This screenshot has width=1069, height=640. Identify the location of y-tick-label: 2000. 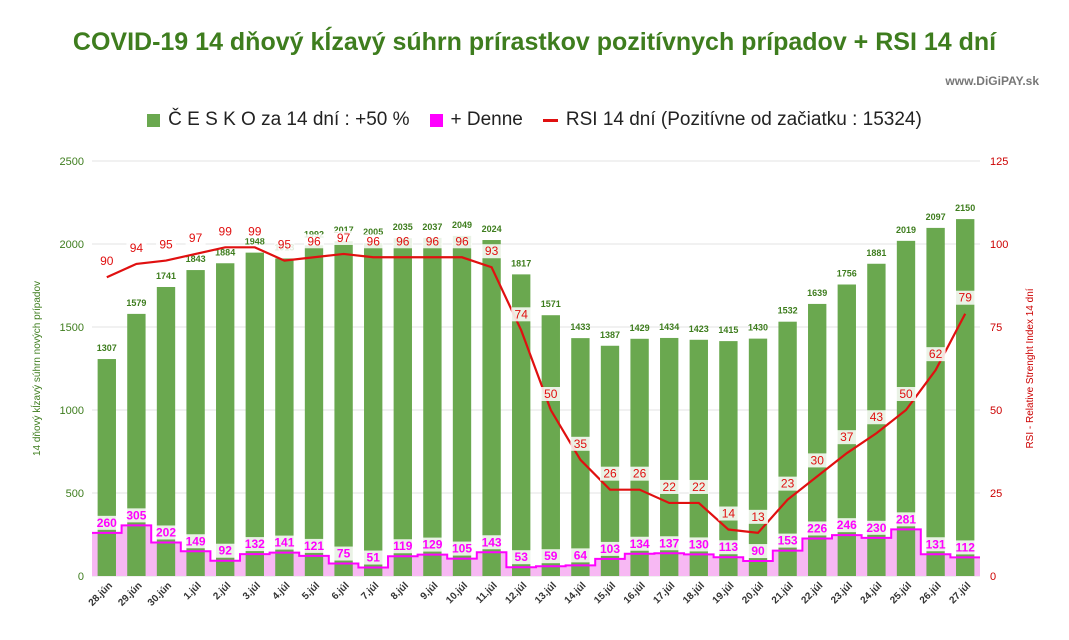
(72, 245).